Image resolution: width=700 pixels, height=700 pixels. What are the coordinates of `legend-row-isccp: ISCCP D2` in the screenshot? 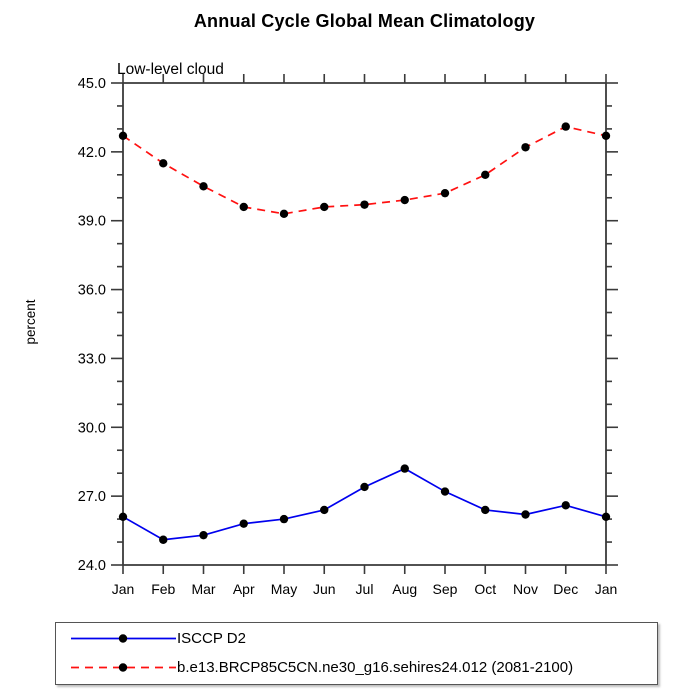 It's located at (356, 638).